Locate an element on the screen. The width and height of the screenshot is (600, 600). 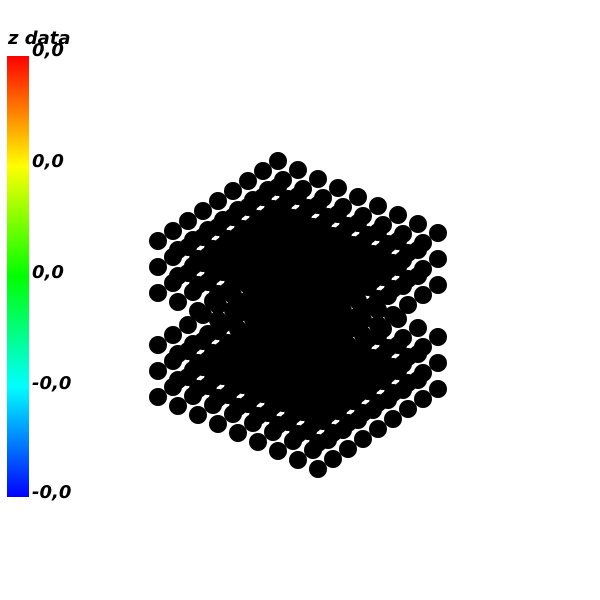
colorbar-title: z data is located at coordinates (39, 38).